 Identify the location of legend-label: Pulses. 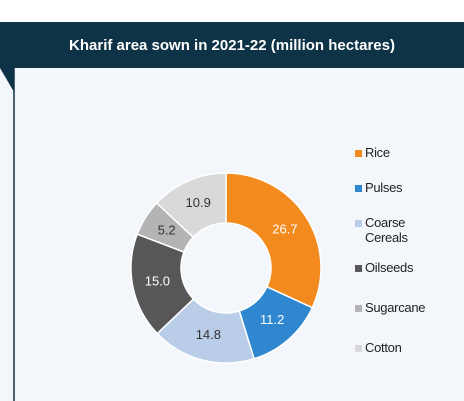
(384, 187).